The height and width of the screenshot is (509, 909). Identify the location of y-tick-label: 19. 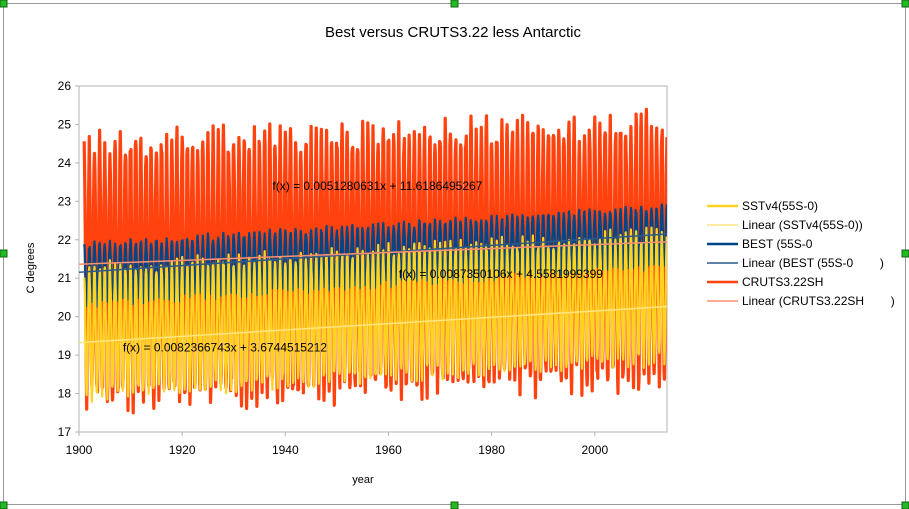
(65, 355).